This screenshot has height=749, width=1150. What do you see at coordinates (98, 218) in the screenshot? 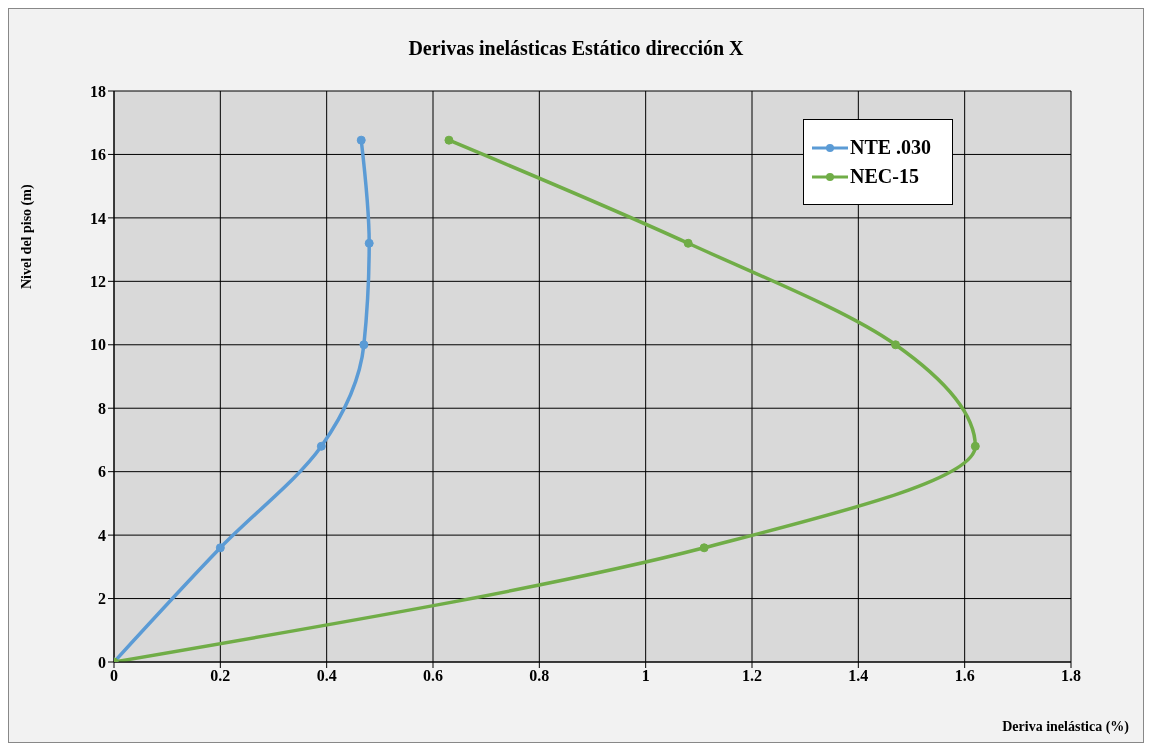
I see `y-tick-label: 14` at bounding box center [98, 218].